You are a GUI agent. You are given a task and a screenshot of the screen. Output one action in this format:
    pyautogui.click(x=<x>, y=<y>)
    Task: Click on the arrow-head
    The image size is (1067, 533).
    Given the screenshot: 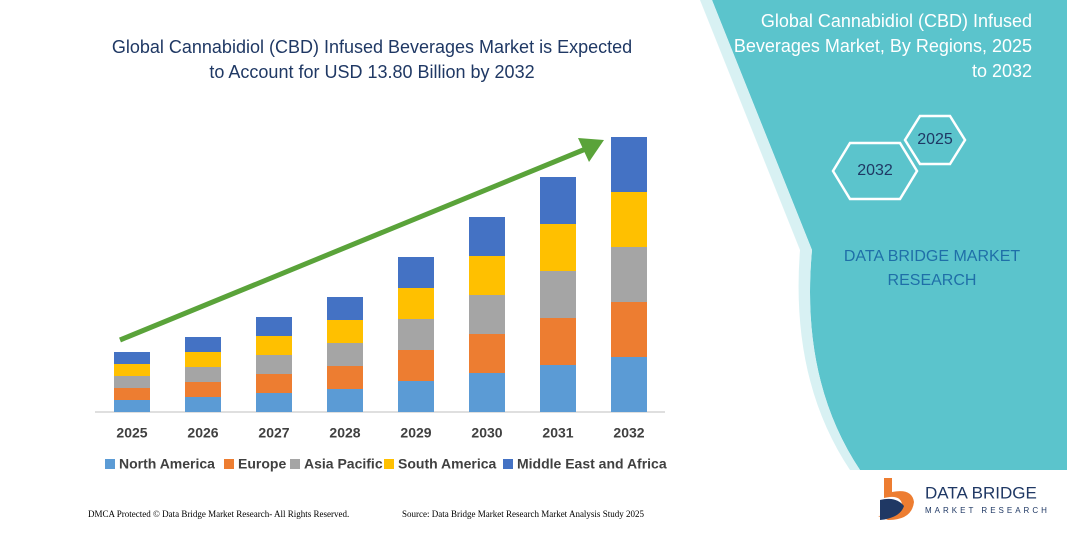 What is the action you would take?
    pyautogui.click(x=591, y=150)
    